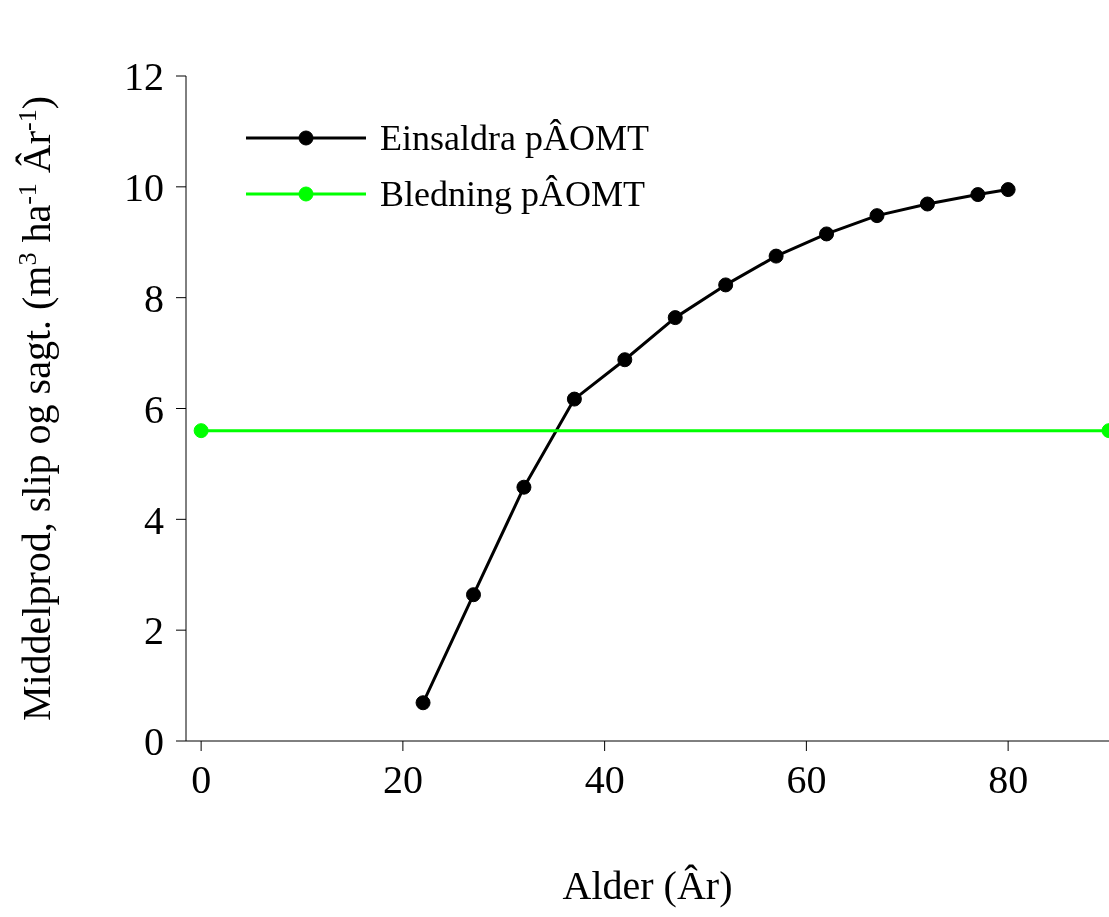 Image resolution: width=1109 pixels, height=917 pixels. I want to click on x-tick-label: 20, so click(402, 780).